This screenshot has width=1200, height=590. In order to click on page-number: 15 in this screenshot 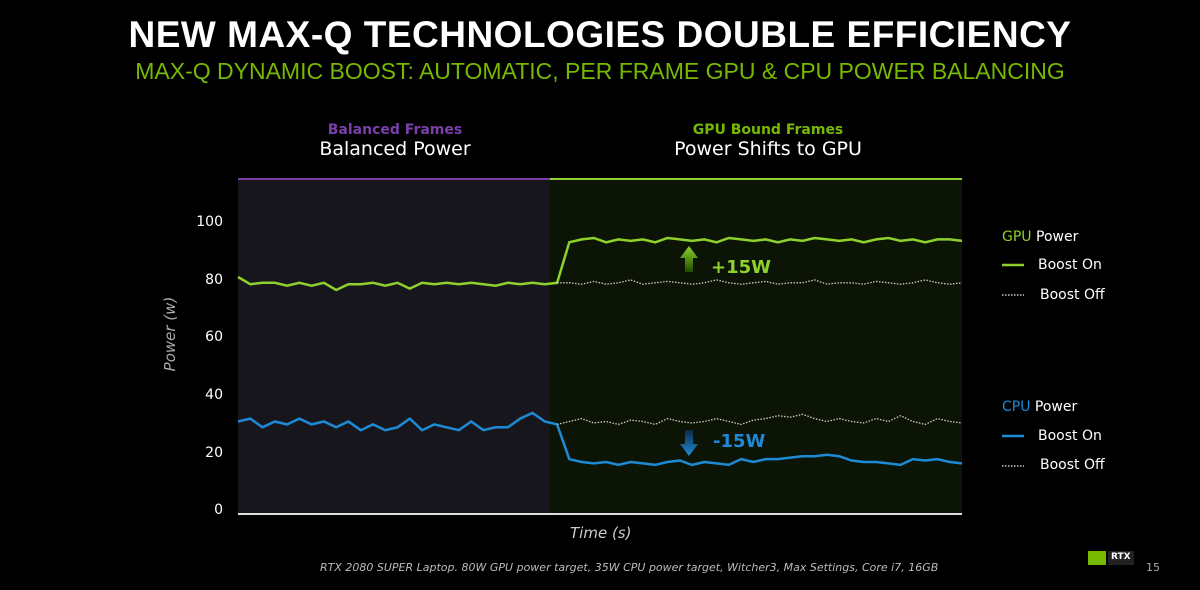, I will do `click(1153, 567)`.